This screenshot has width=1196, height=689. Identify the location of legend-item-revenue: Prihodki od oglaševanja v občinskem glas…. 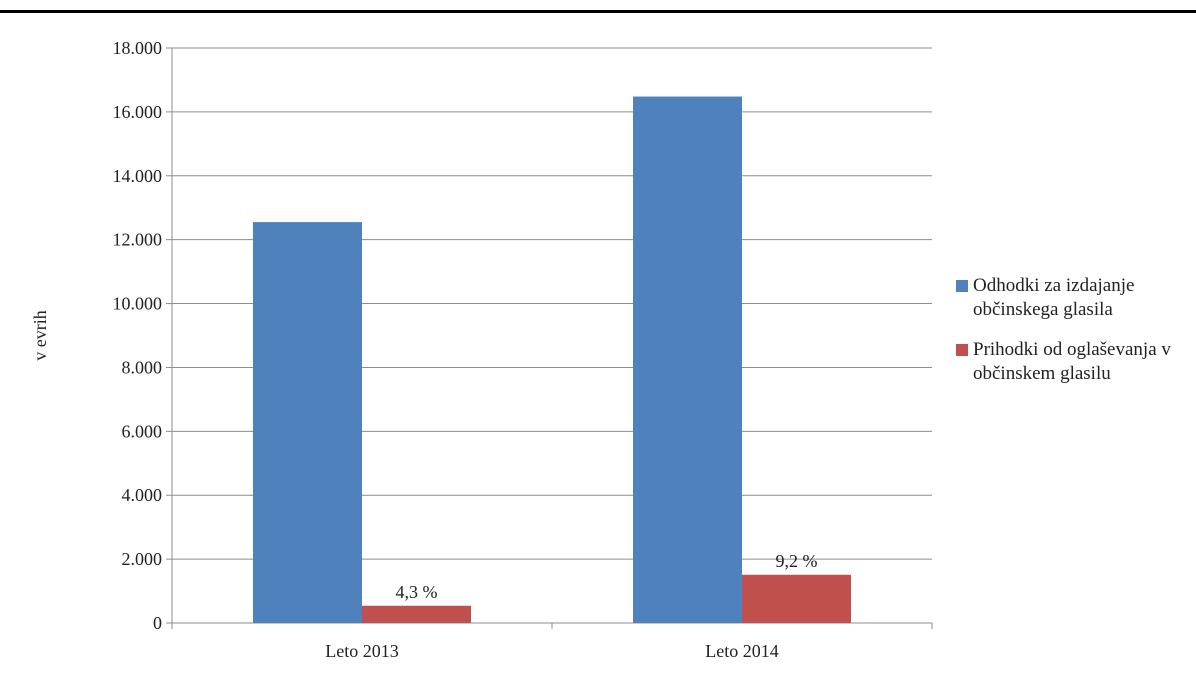
(1073, 362).